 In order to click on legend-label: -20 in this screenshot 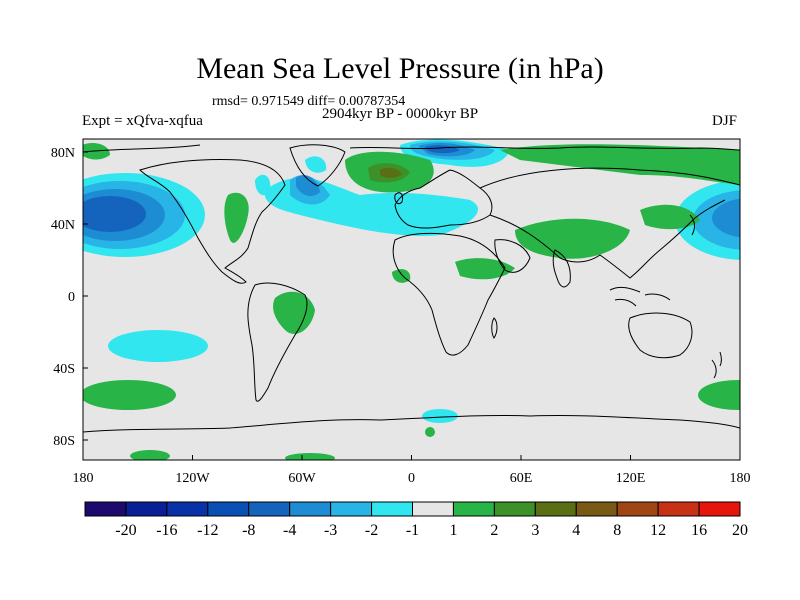, I will do `click(125, 530)`.